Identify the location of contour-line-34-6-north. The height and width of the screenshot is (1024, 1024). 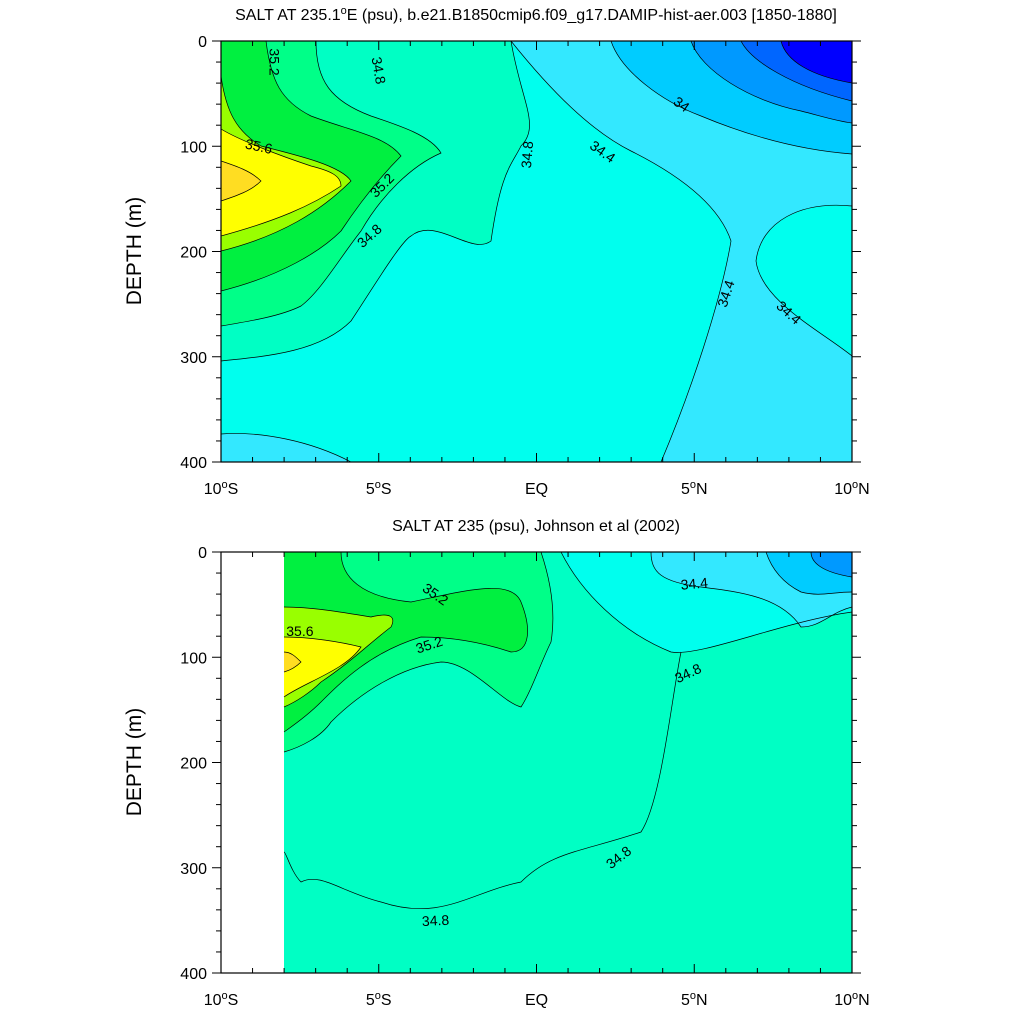
(751, 590).